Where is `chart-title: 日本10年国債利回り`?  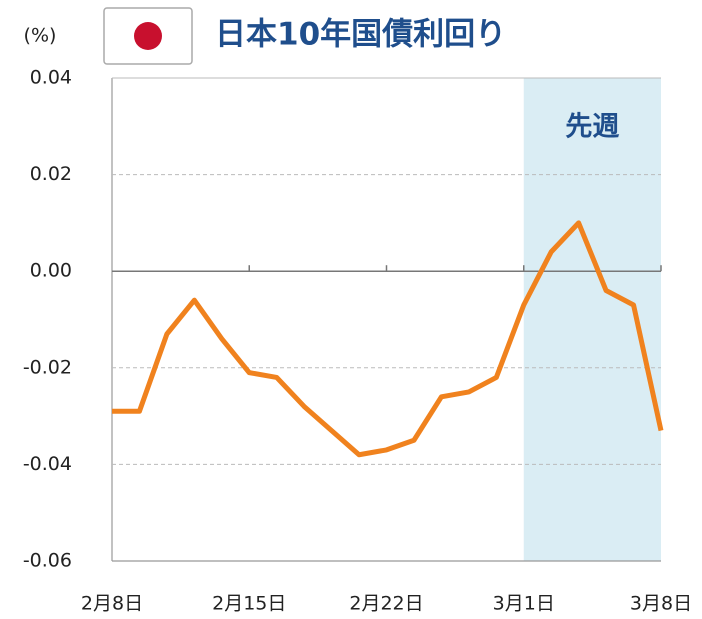
chart-title: 日本10年国債利回り is located at coordinates (360, 35).